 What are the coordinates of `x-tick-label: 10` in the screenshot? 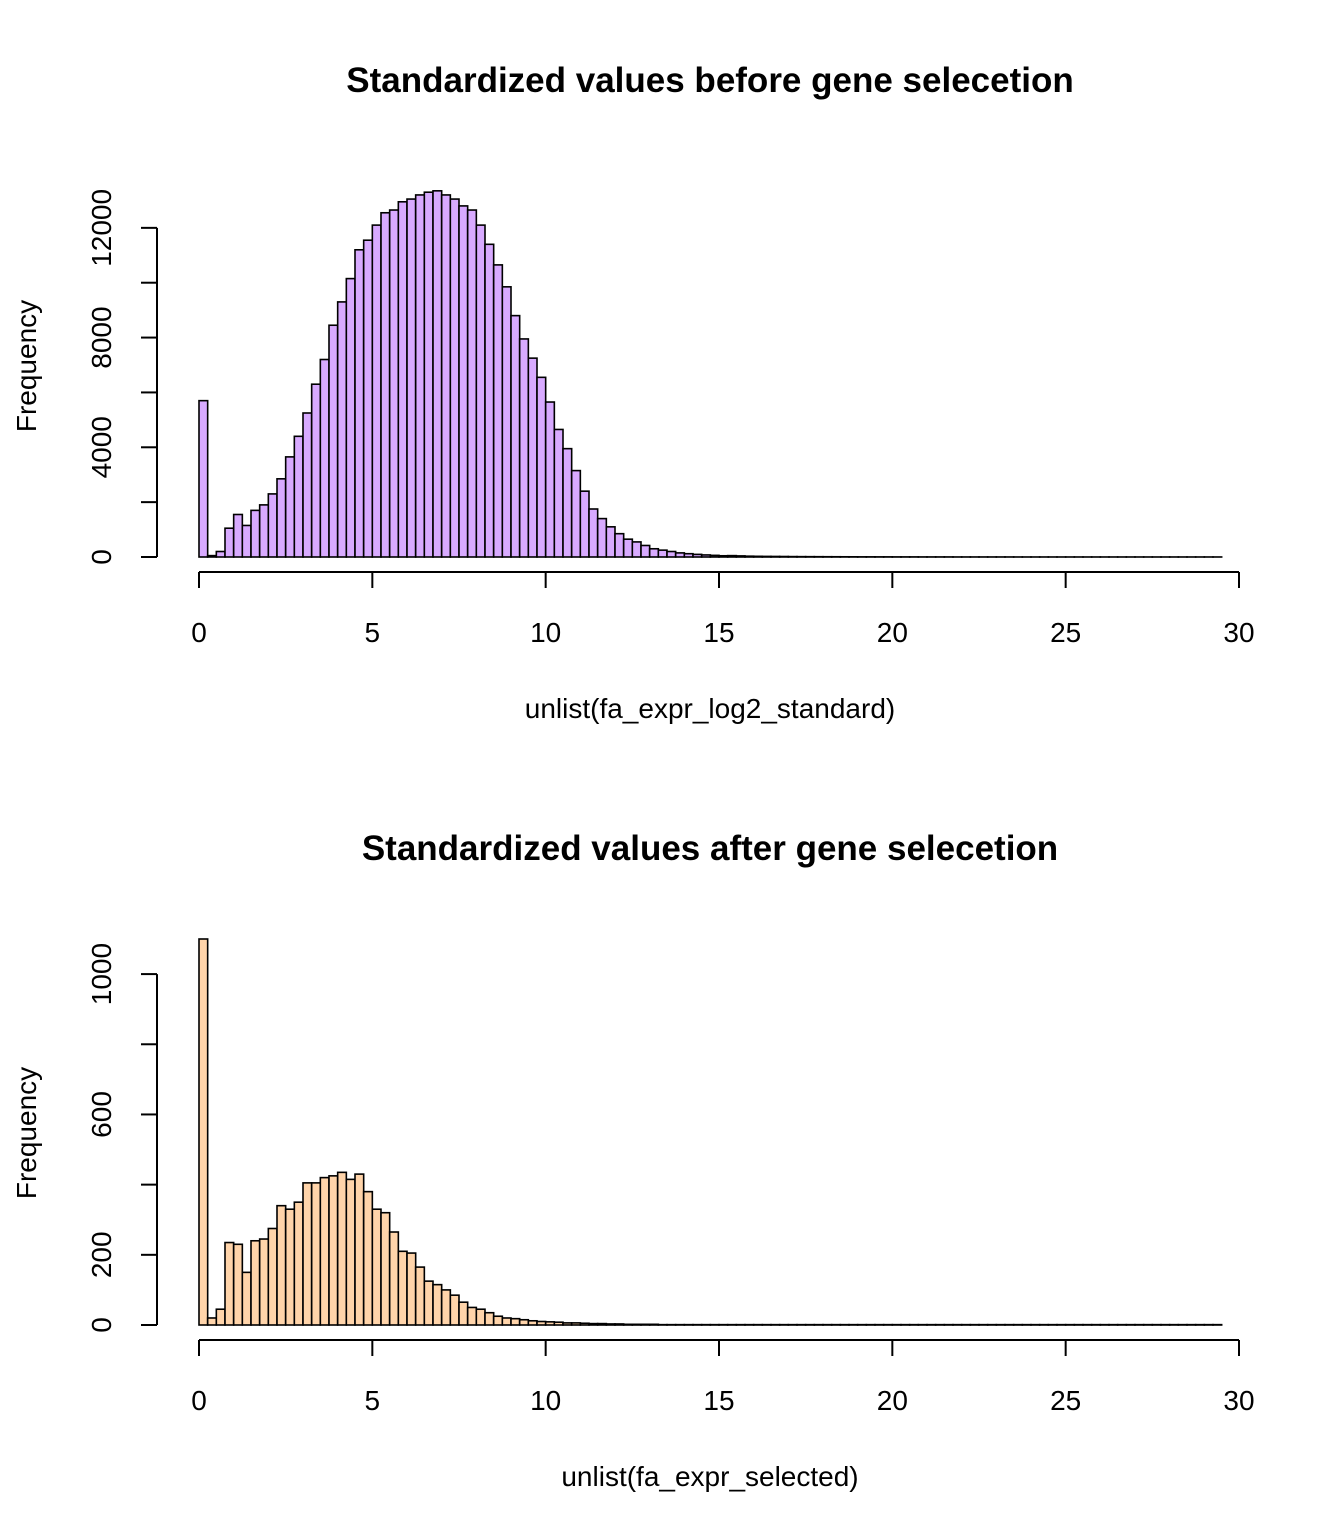 It's located at (545, 632).